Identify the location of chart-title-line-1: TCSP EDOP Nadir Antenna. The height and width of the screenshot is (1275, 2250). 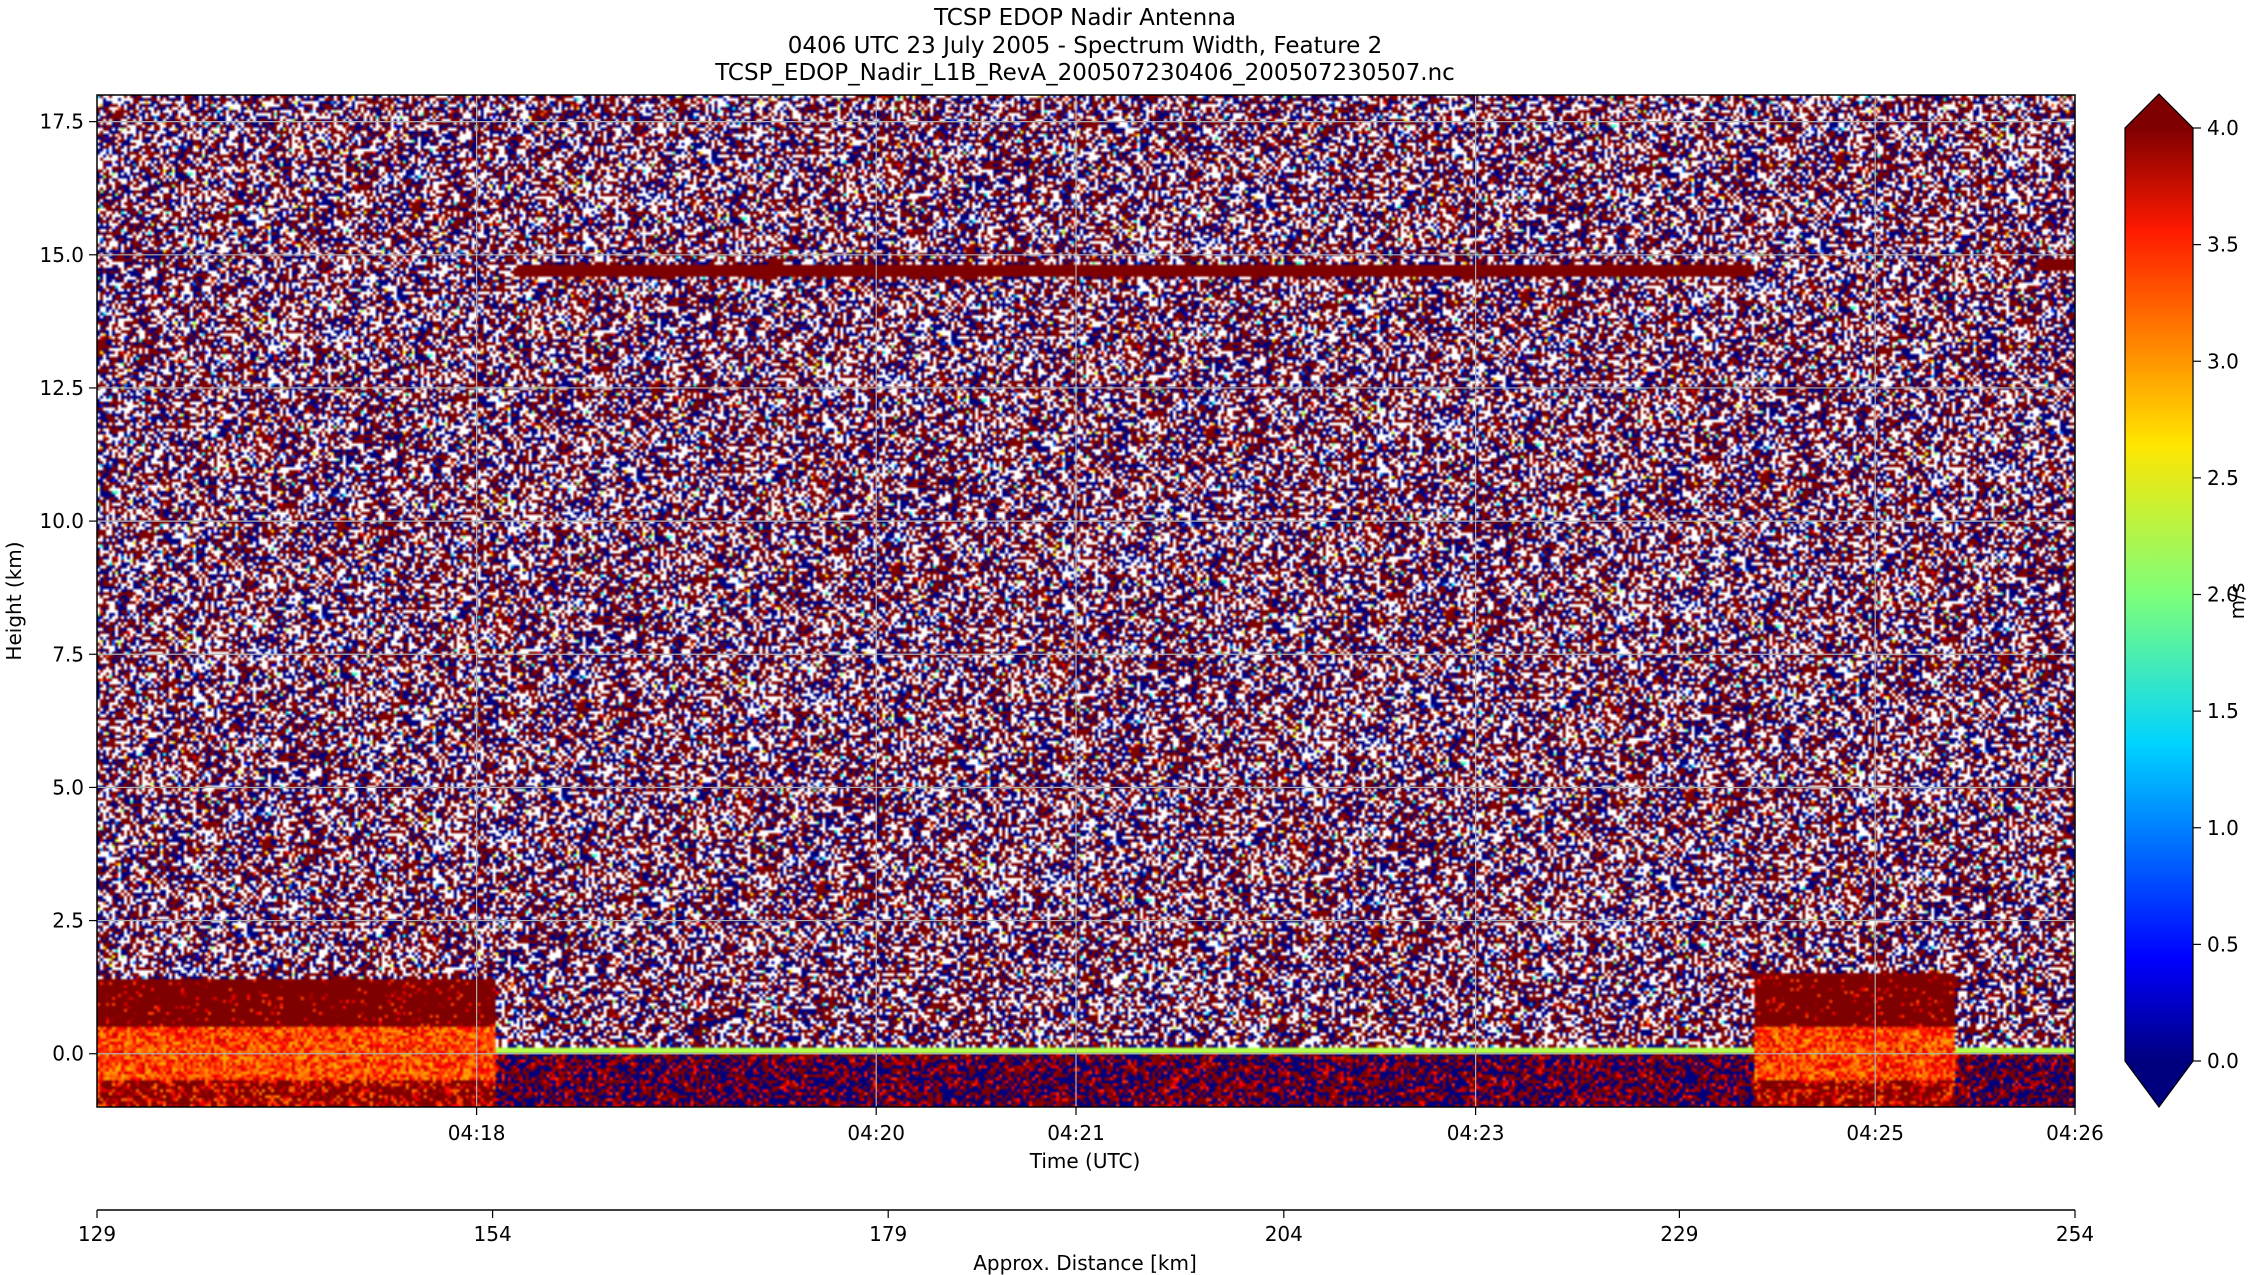
(1084, 18).